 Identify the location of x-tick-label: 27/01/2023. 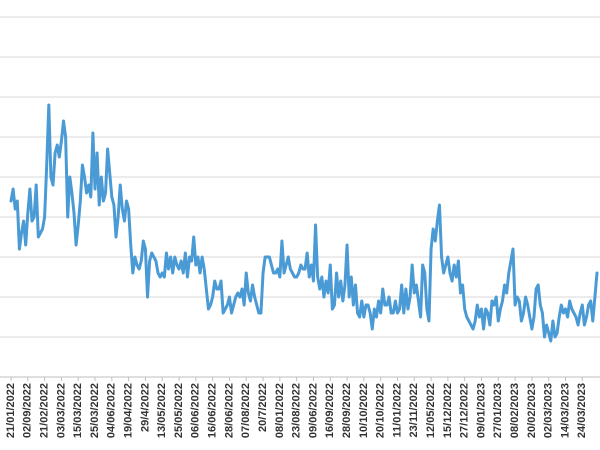
(498, 410).